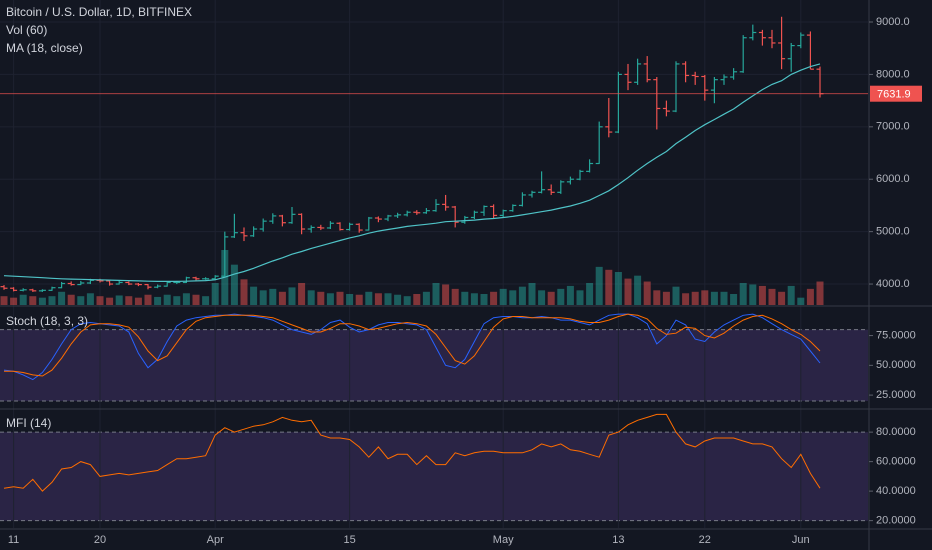  What do you see at coordinates (99, 12) in the screenshot?
I see `chart-title: Bitcoin / U.S. Dollar, 1D, BITFINEX` at bounding box center [99, 12].